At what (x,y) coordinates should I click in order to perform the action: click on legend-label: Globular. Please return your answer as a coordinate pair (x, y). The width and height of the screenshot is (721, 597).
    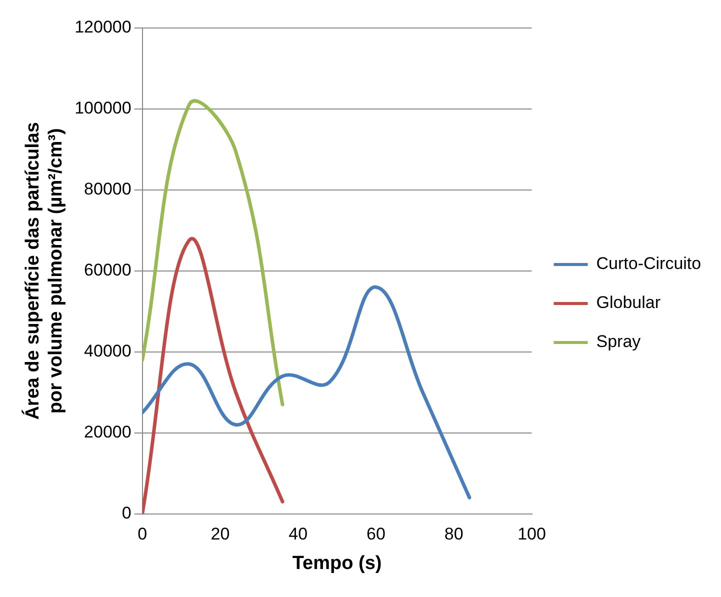
    Looking at the image, I should click on (628, 302).